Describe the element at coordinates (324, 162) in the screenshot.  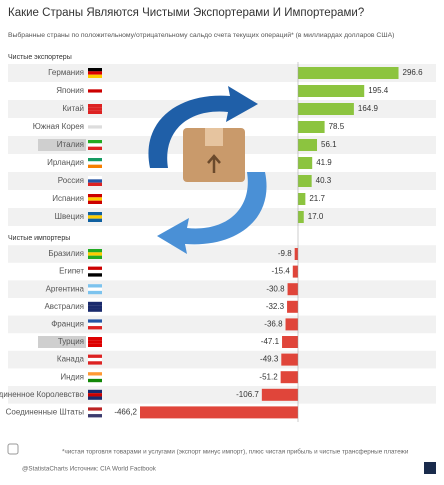
I see `value-label: 41.9` at that location.